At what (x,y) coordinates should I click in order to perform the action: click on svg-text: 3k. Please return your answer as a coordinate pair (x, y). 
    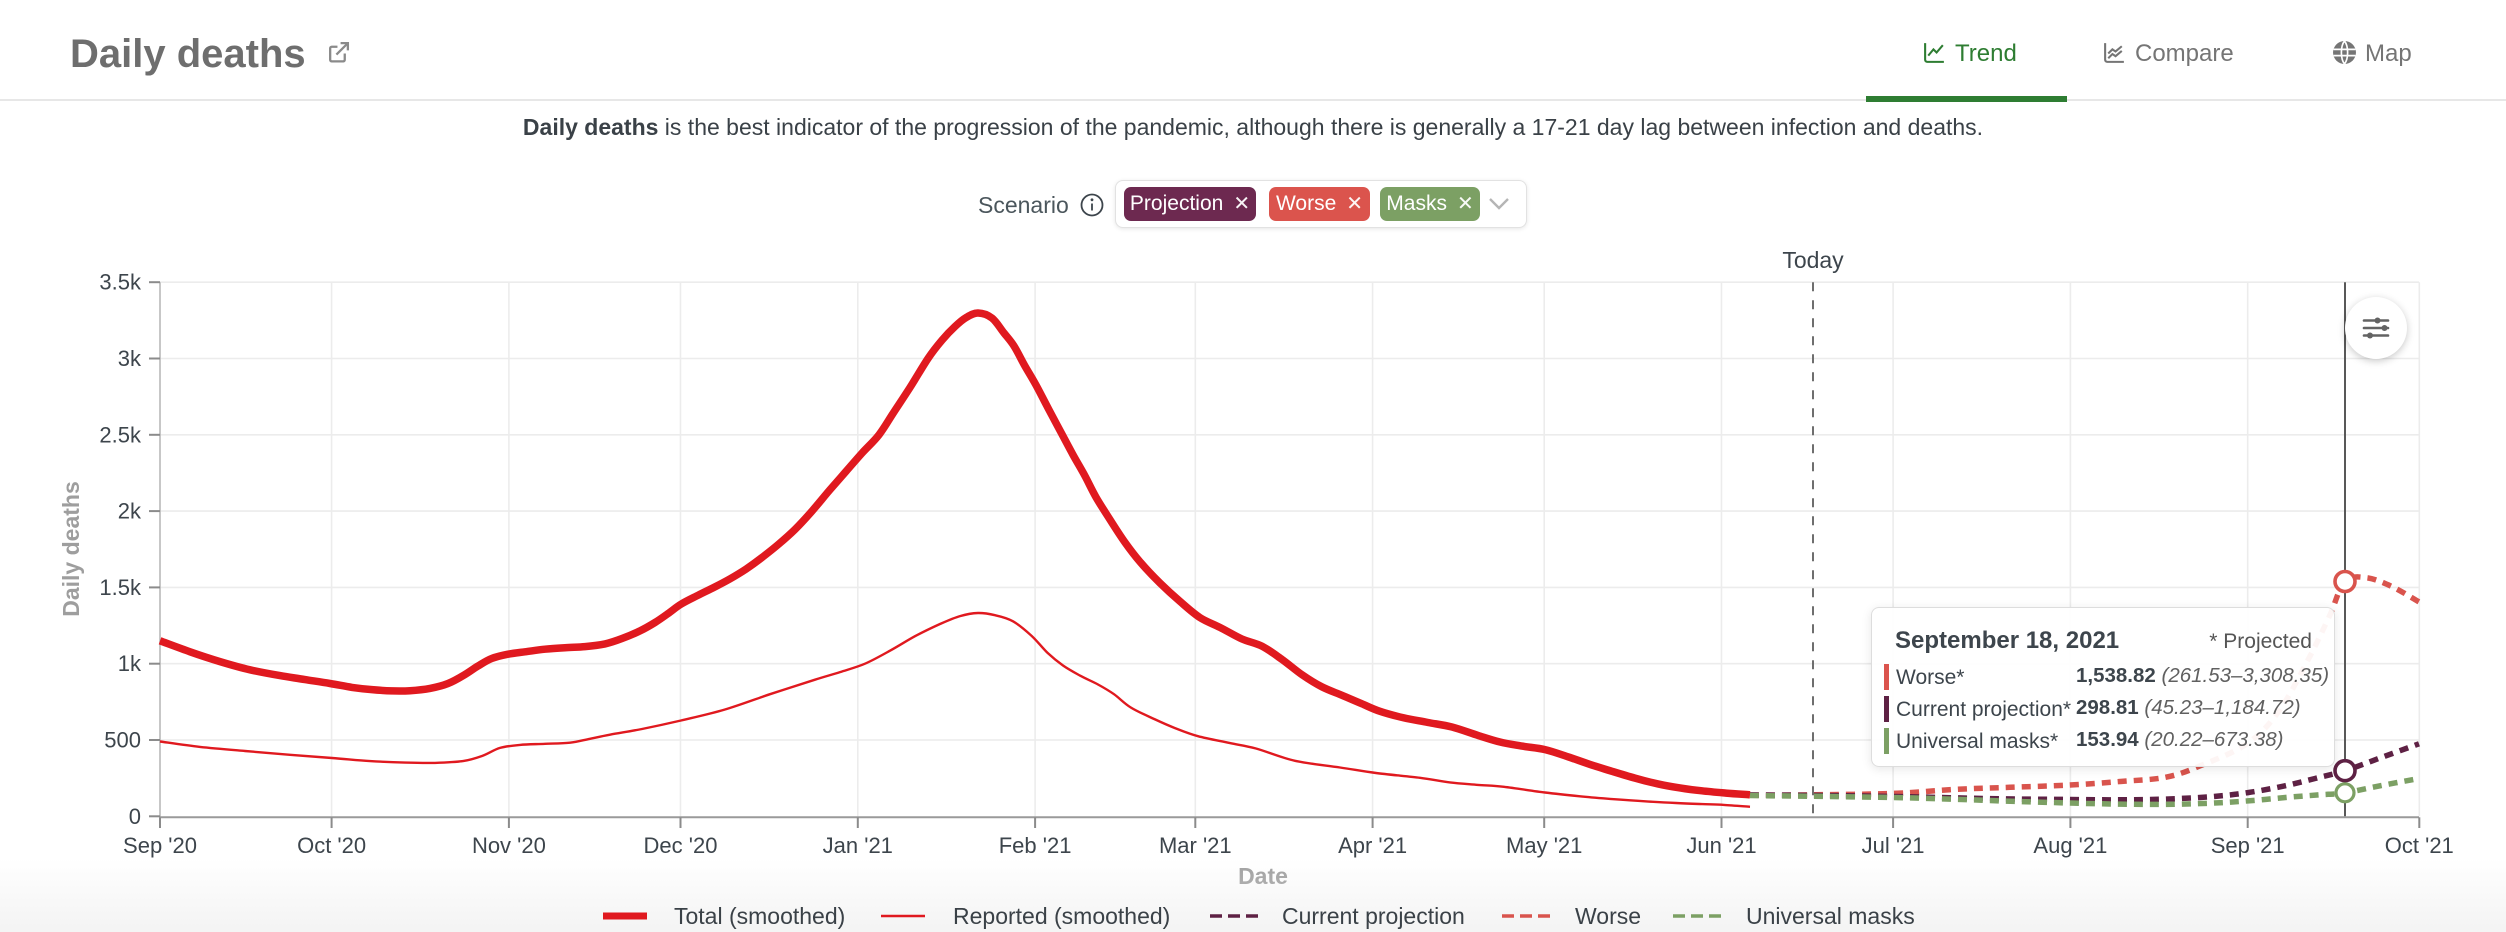
    Looking at the image, I should click on (130, 358).